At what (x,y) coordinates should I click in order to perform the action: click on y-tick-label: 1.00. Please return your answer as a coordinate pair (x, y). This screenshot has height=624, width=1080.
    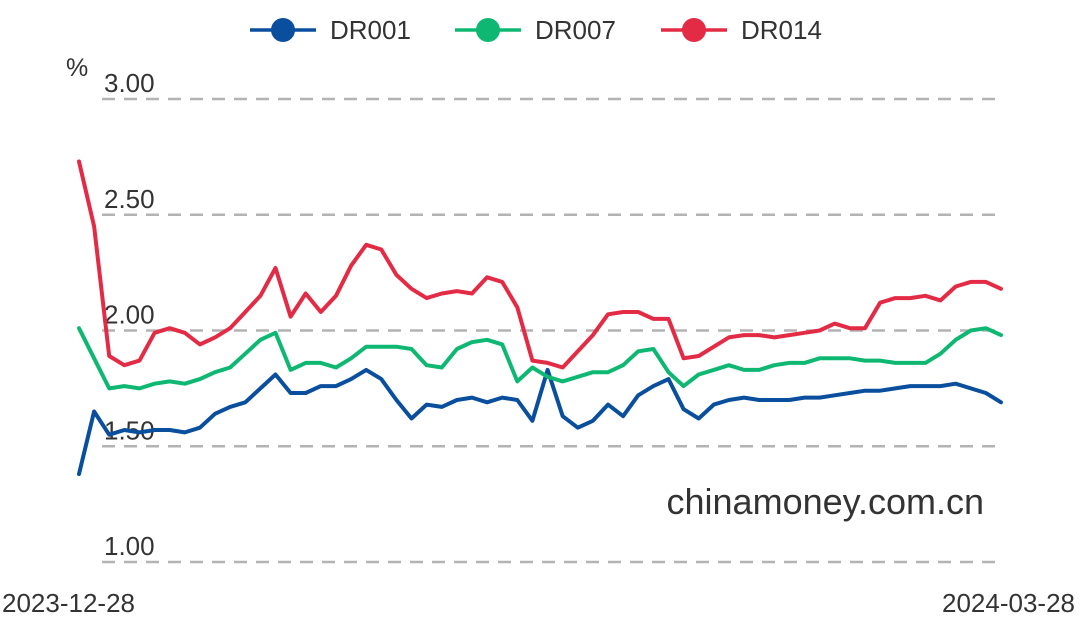
    Looking at the image, I should click on (129, 546).